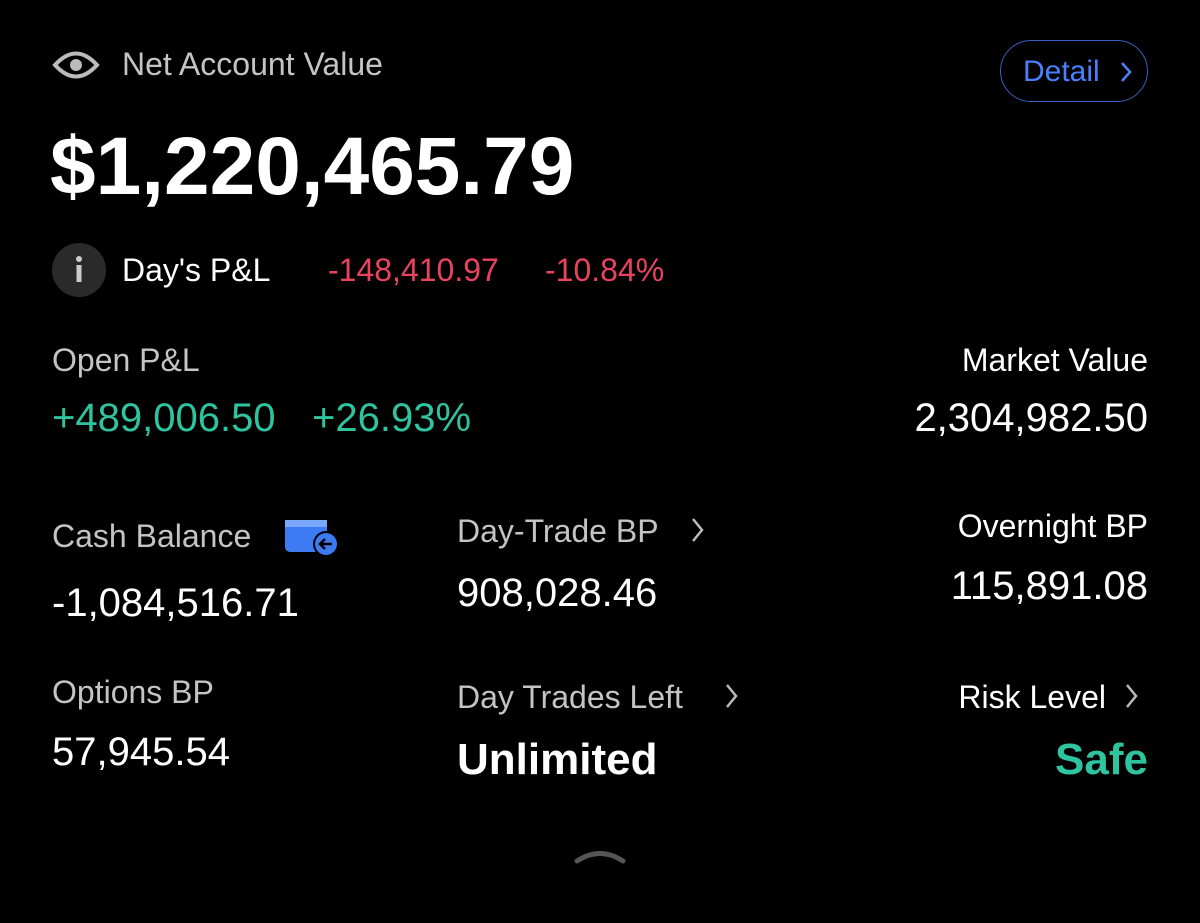 This screenshot has height=923, width=1200. I want to click on day-pnl-value: -148,410.97, so click(413, 270).